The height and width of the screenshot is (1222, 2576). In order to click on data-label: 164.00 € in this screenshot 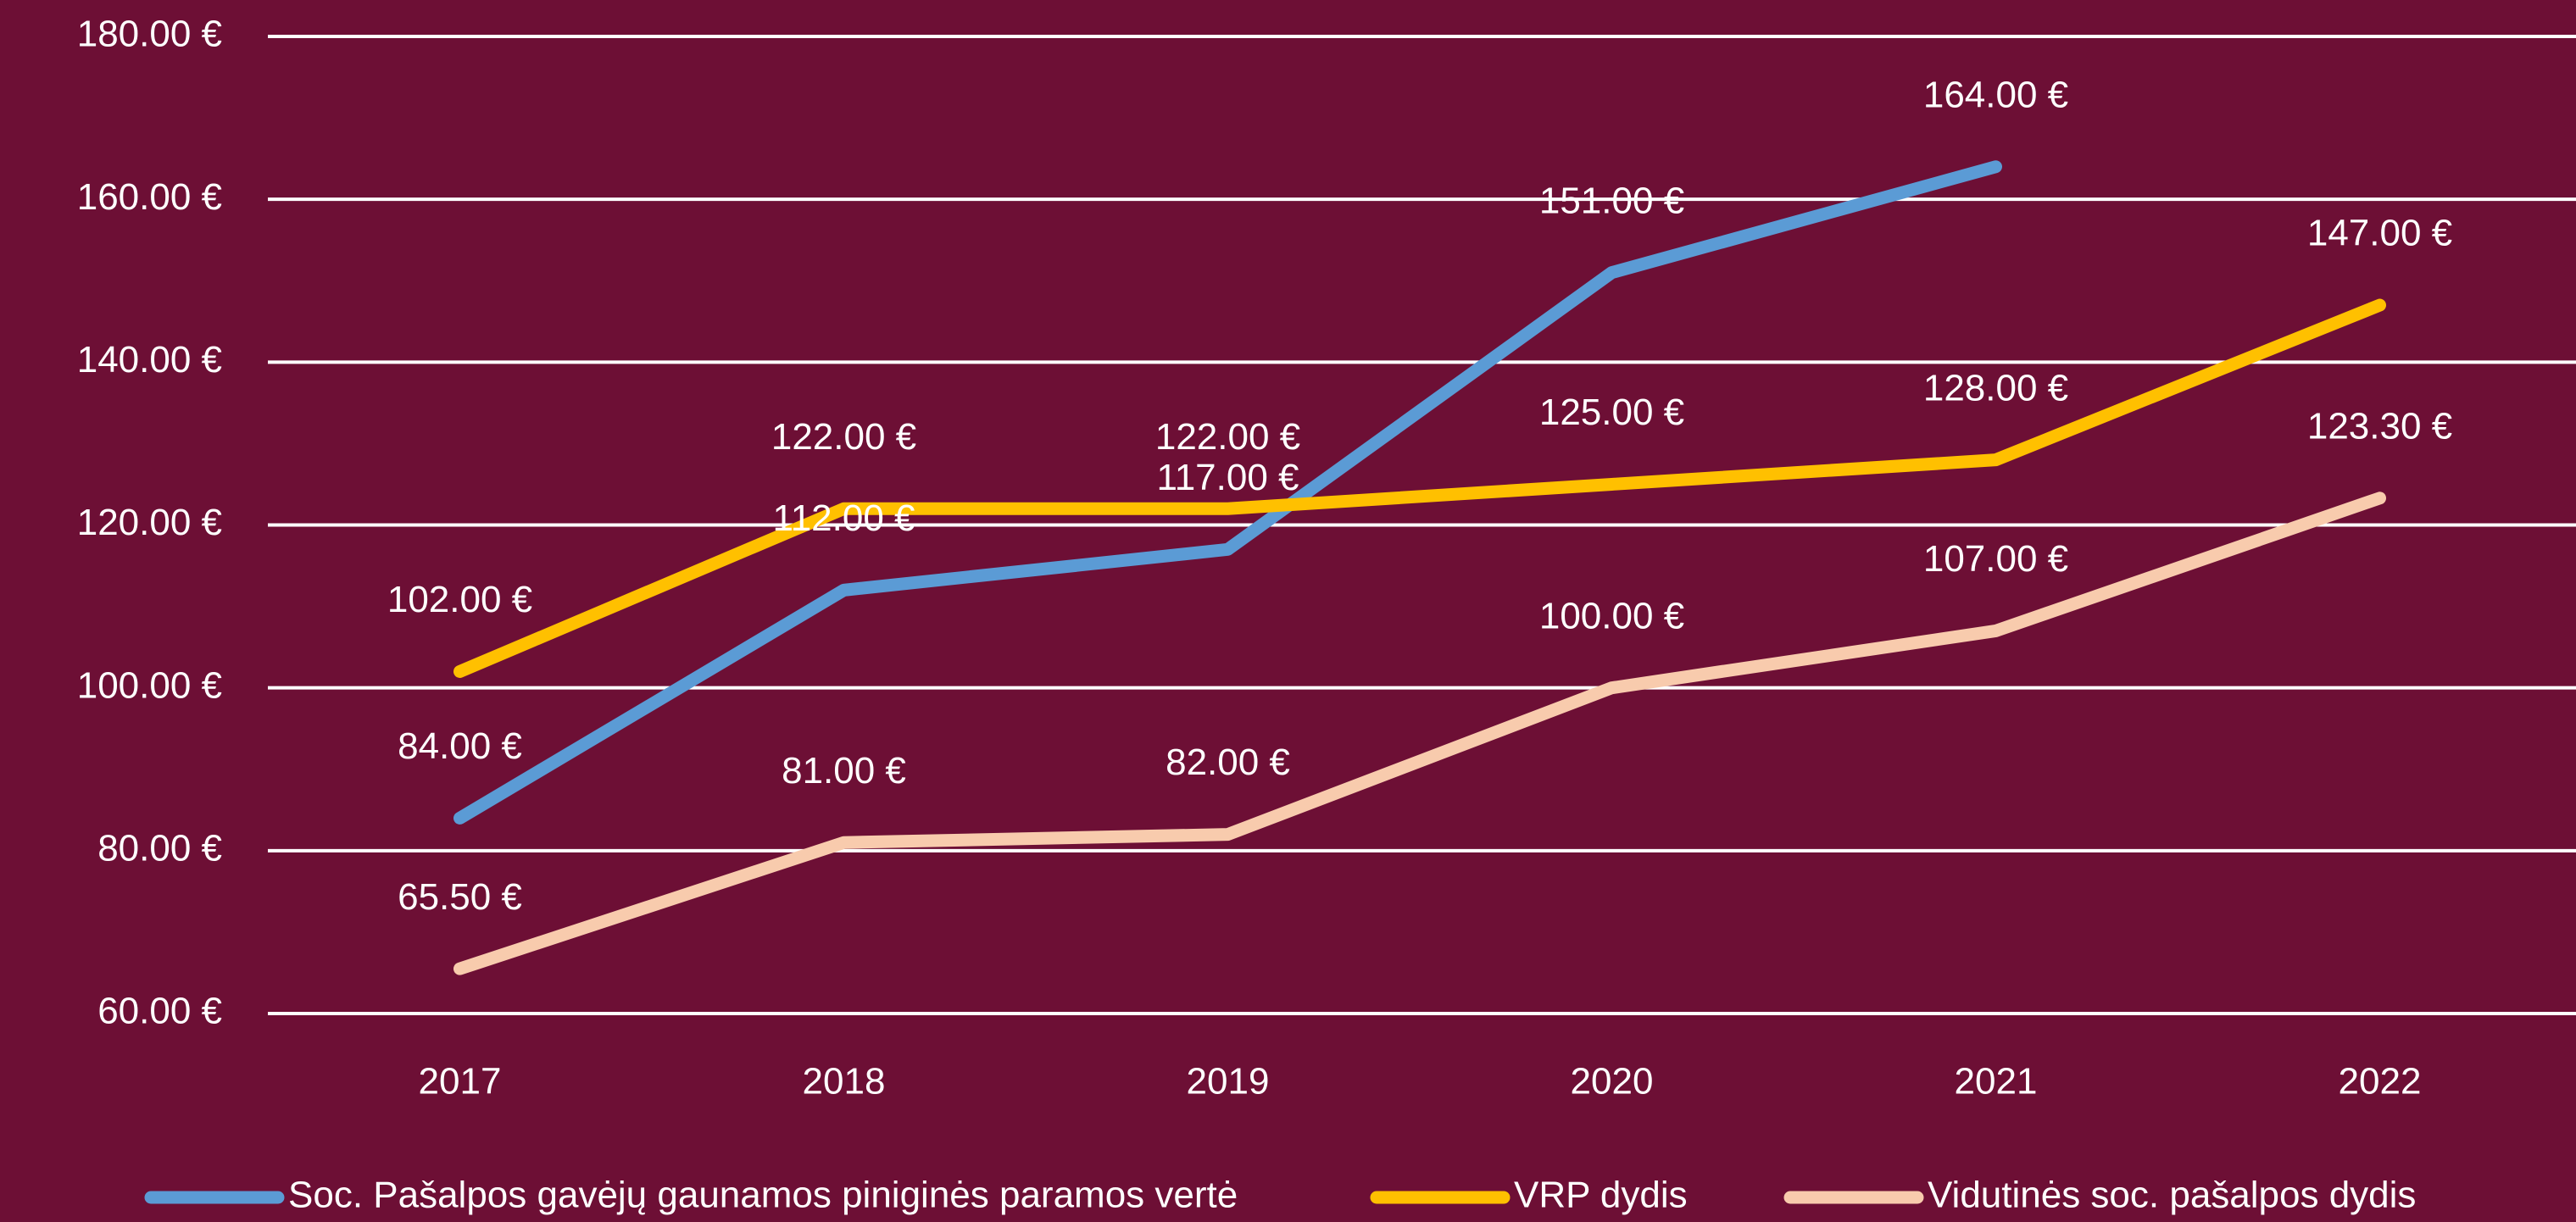, I will do `click(1995, 94)`.